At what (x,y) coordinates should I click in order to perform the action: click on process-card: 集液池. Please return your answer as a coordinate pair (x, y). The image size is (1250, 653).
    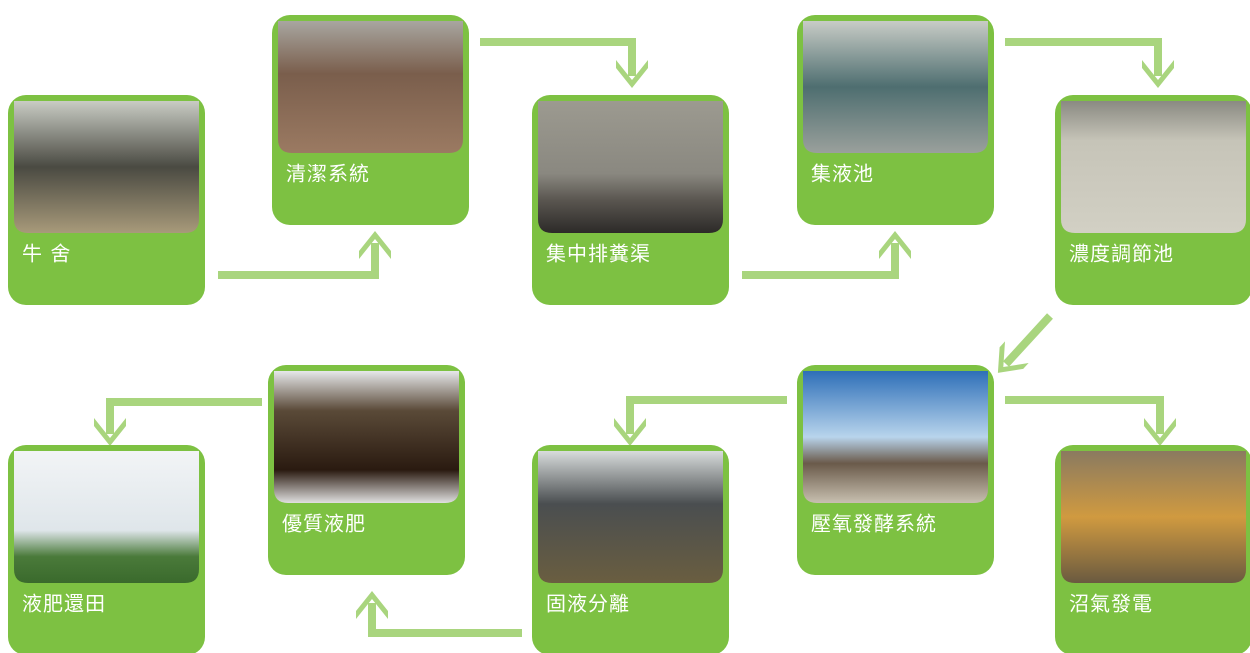
    Looking at the image, I should click on (895, 120).